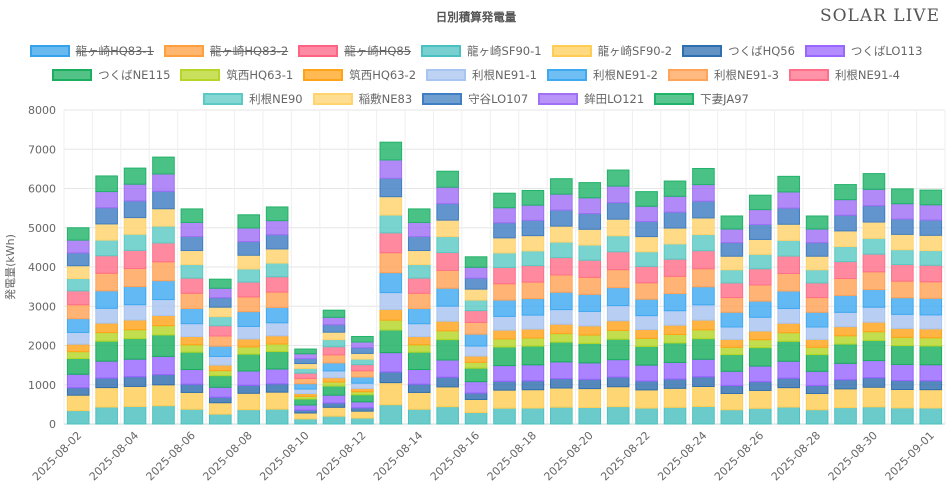 The height and width of the screenshot is (500, 952). Describe the element at coordinates (481, 51) in the screenshot. I see `legend-item-3: 龍ヶ崎SF90-1` at that location.